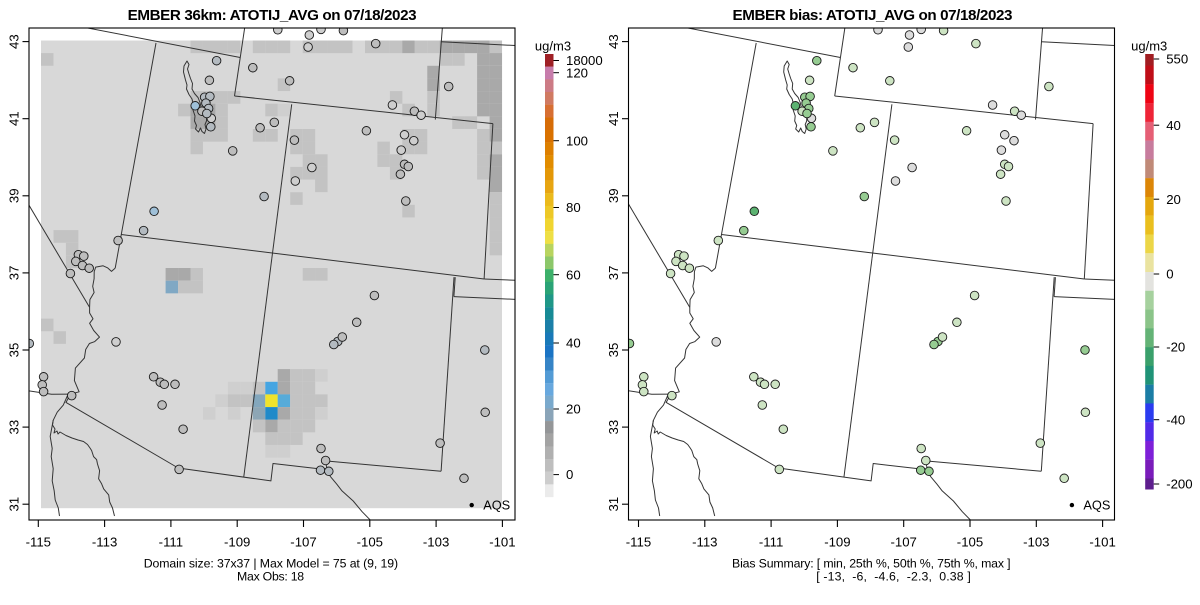 The image size is (1200, 605). What do you see at coordinates (1179, 484) in the screenshot?
I see `svg-text: -200` at bounding box center [1179, 484].